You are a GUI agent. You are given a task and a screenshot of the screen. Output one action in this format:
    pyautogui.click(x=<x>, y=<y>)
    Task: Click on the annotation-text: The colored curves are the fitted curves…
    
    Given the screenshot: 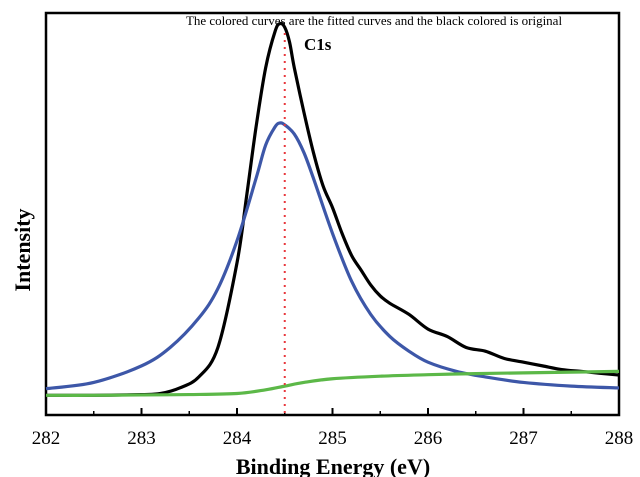 What is the action you would take?
    pyautogui.click(x=374, y=20)
    